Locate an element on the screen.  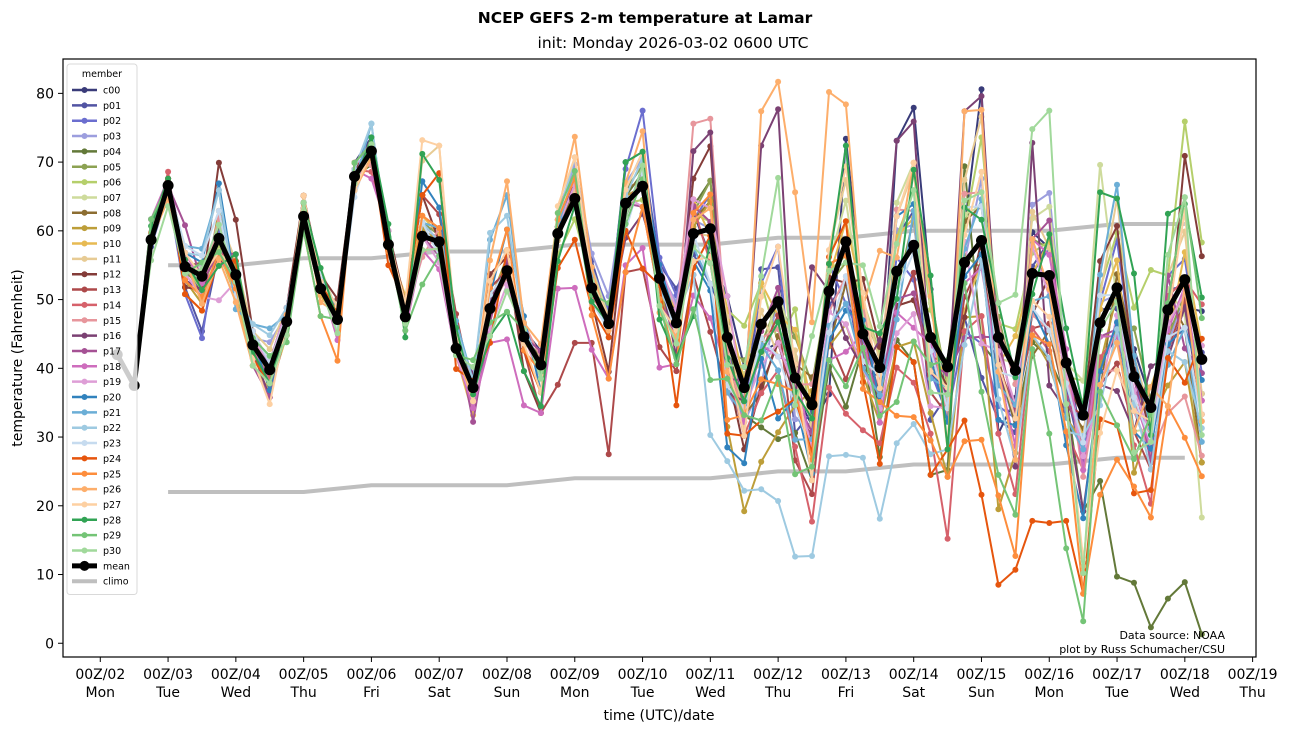
legend-item-p01: p01 is located at coordinates (96, 106).